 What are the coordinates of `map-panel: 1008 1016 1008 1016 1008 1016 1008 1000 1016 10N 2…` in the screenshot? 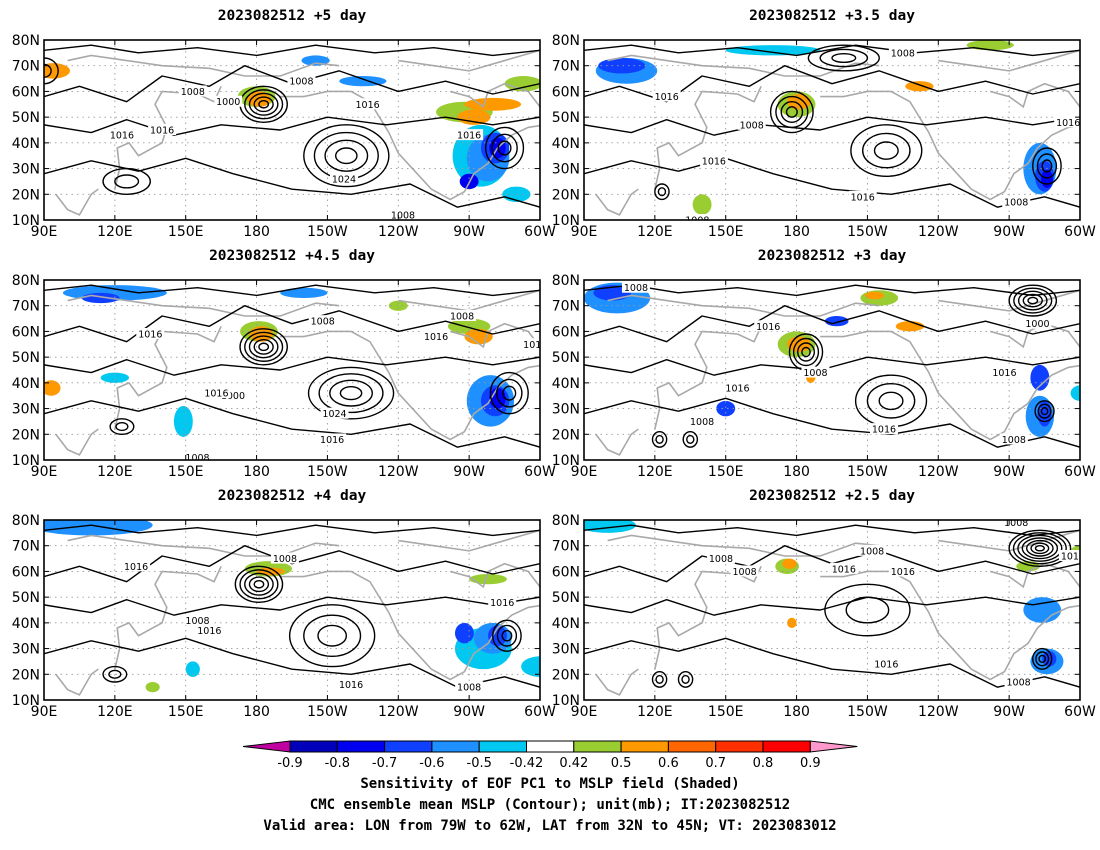 It's located at (824, 364).